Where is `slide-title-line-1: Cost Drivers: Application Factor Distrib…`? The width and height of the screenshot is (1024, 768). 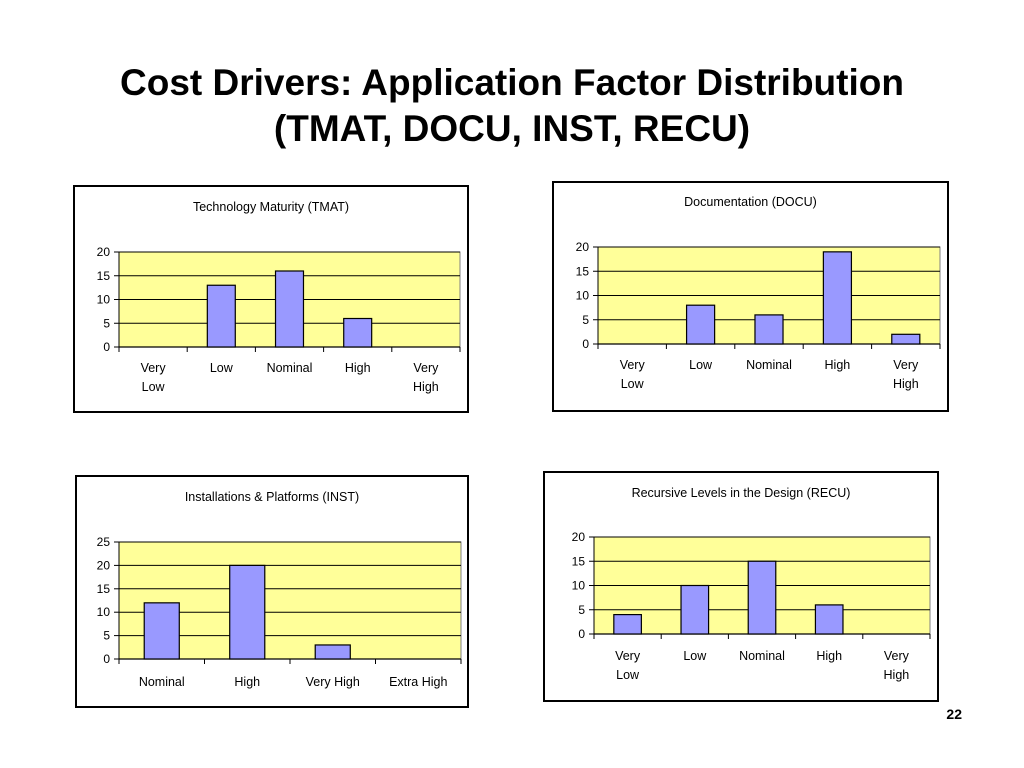 slide-title-line-1: Cost Drivers: Application Factor Distrib… is located at coordinates (512, 82).